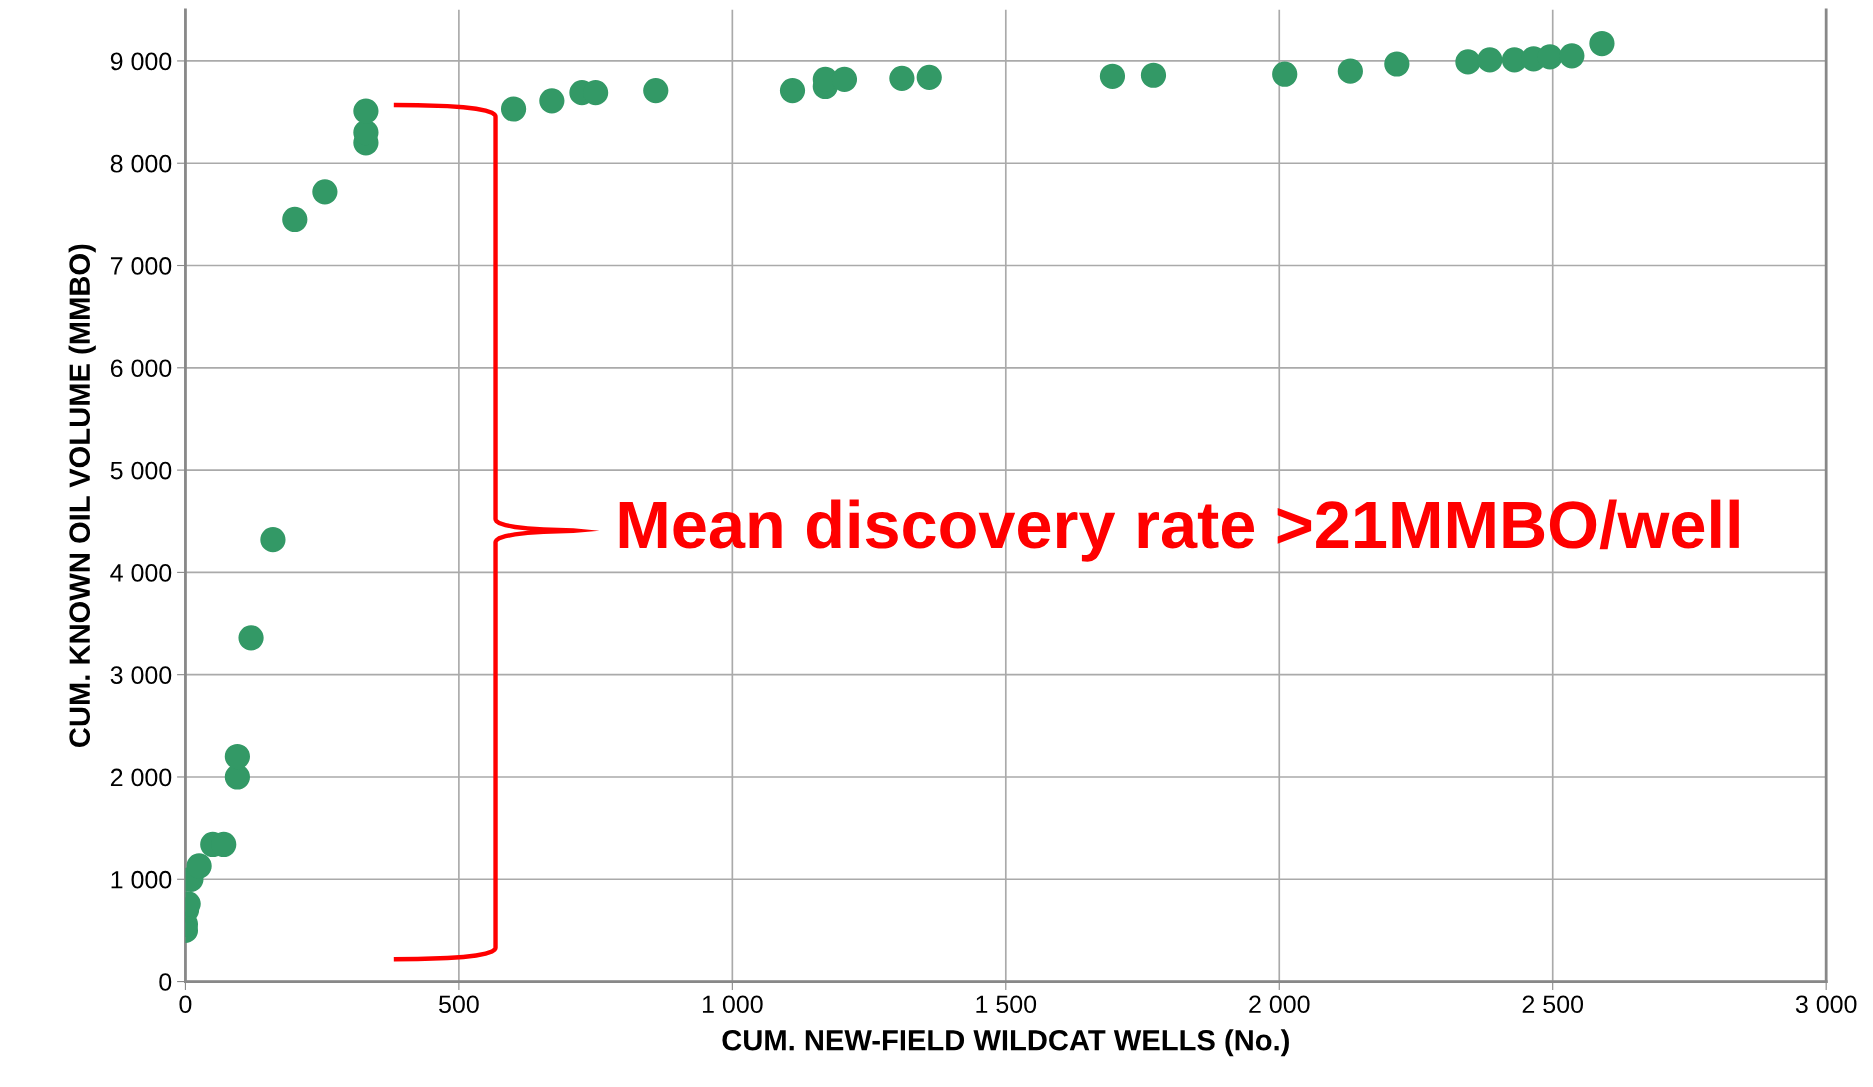  What do you see at coordinates (82, 495) in the screenshot?
I see `y-axis-title: CUM. KNOWN OIL VOLUME (MMBO)` at bounding box center [82, 495].